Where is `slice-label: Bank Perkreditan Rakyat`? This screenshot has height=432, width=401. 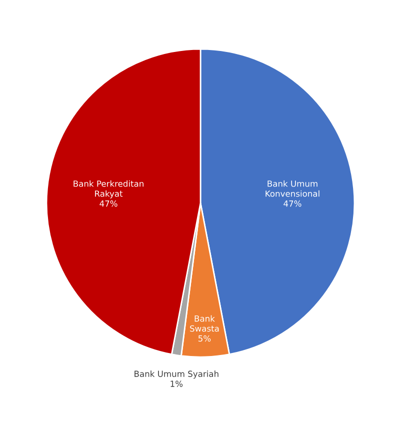
slice-label: Bank Perkreditan Rakyat is located at coordinates (109, 189).